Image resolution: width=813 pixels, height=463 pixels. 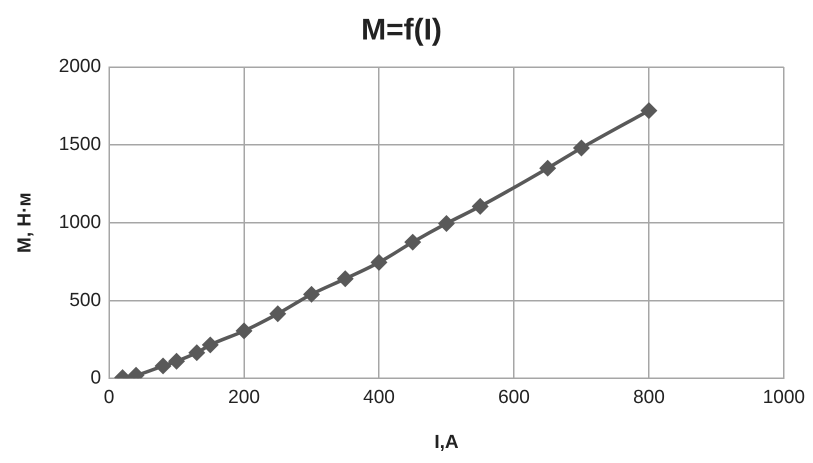 I want to click on x-tick-label: 600, so click(x=514, y=397).